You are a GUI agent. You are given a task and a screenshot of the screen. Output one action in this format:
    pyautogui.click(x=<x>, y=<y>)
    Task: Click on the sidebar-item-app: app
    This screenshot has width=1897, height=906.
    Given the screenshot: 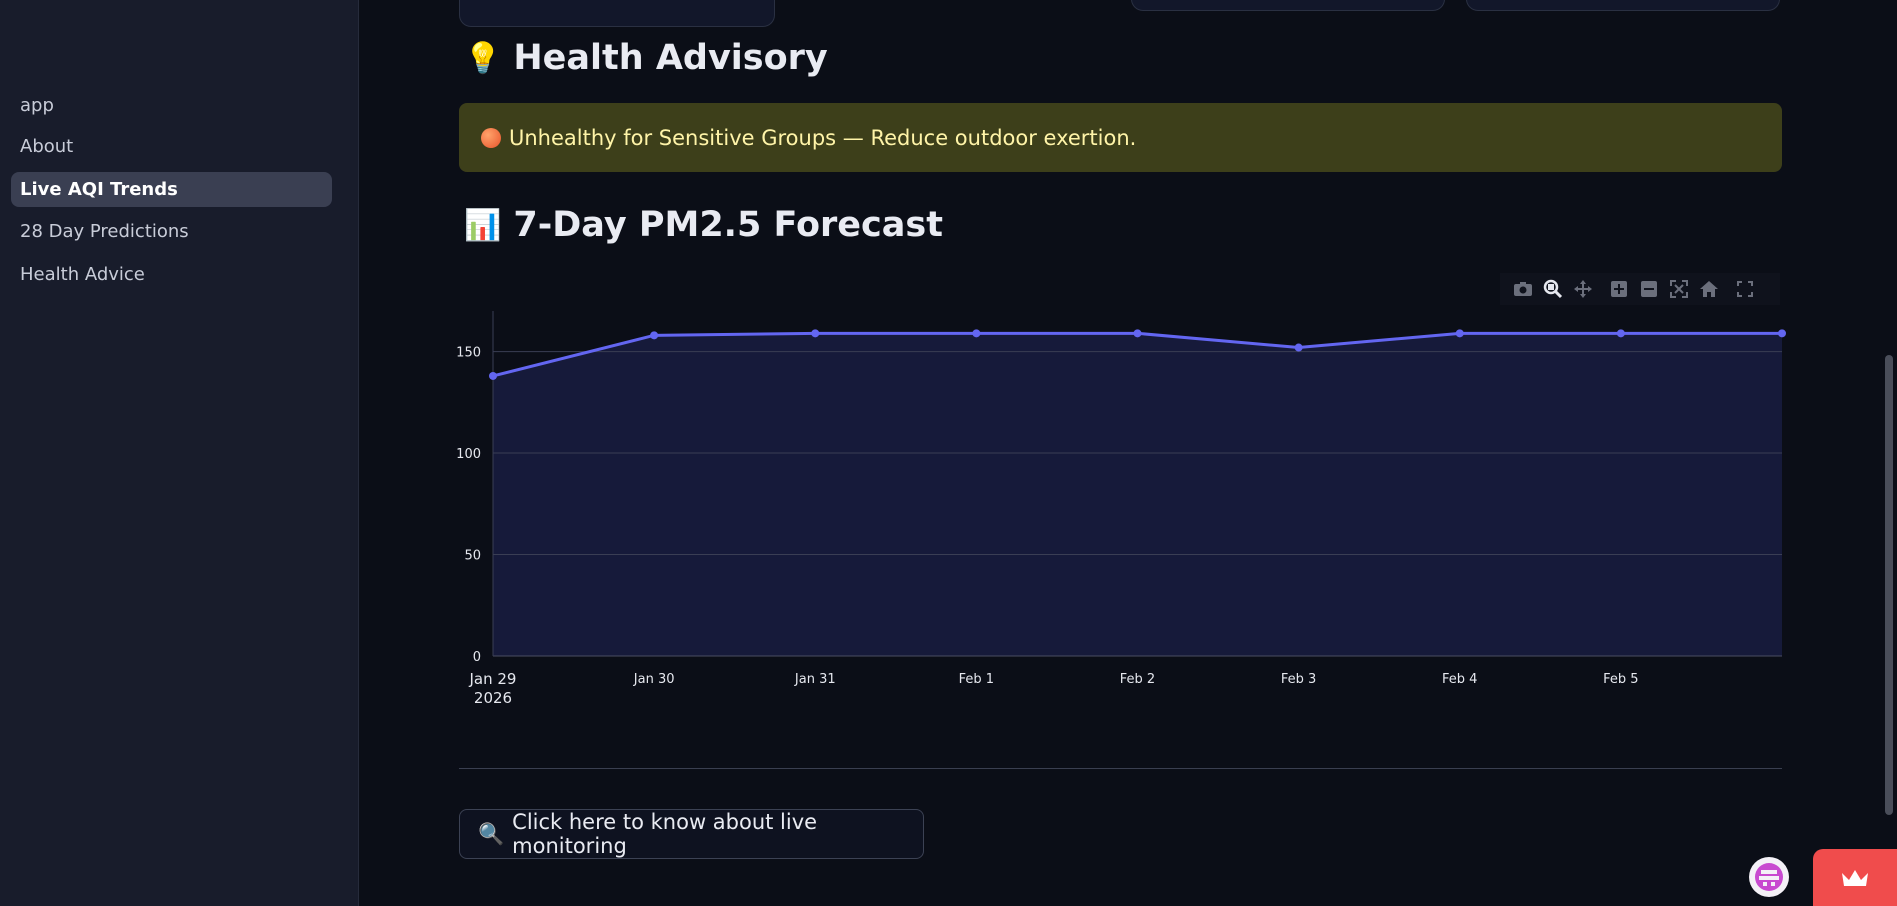 What is the action you would take?
    pyautogui.click(x=171, y=105)
    